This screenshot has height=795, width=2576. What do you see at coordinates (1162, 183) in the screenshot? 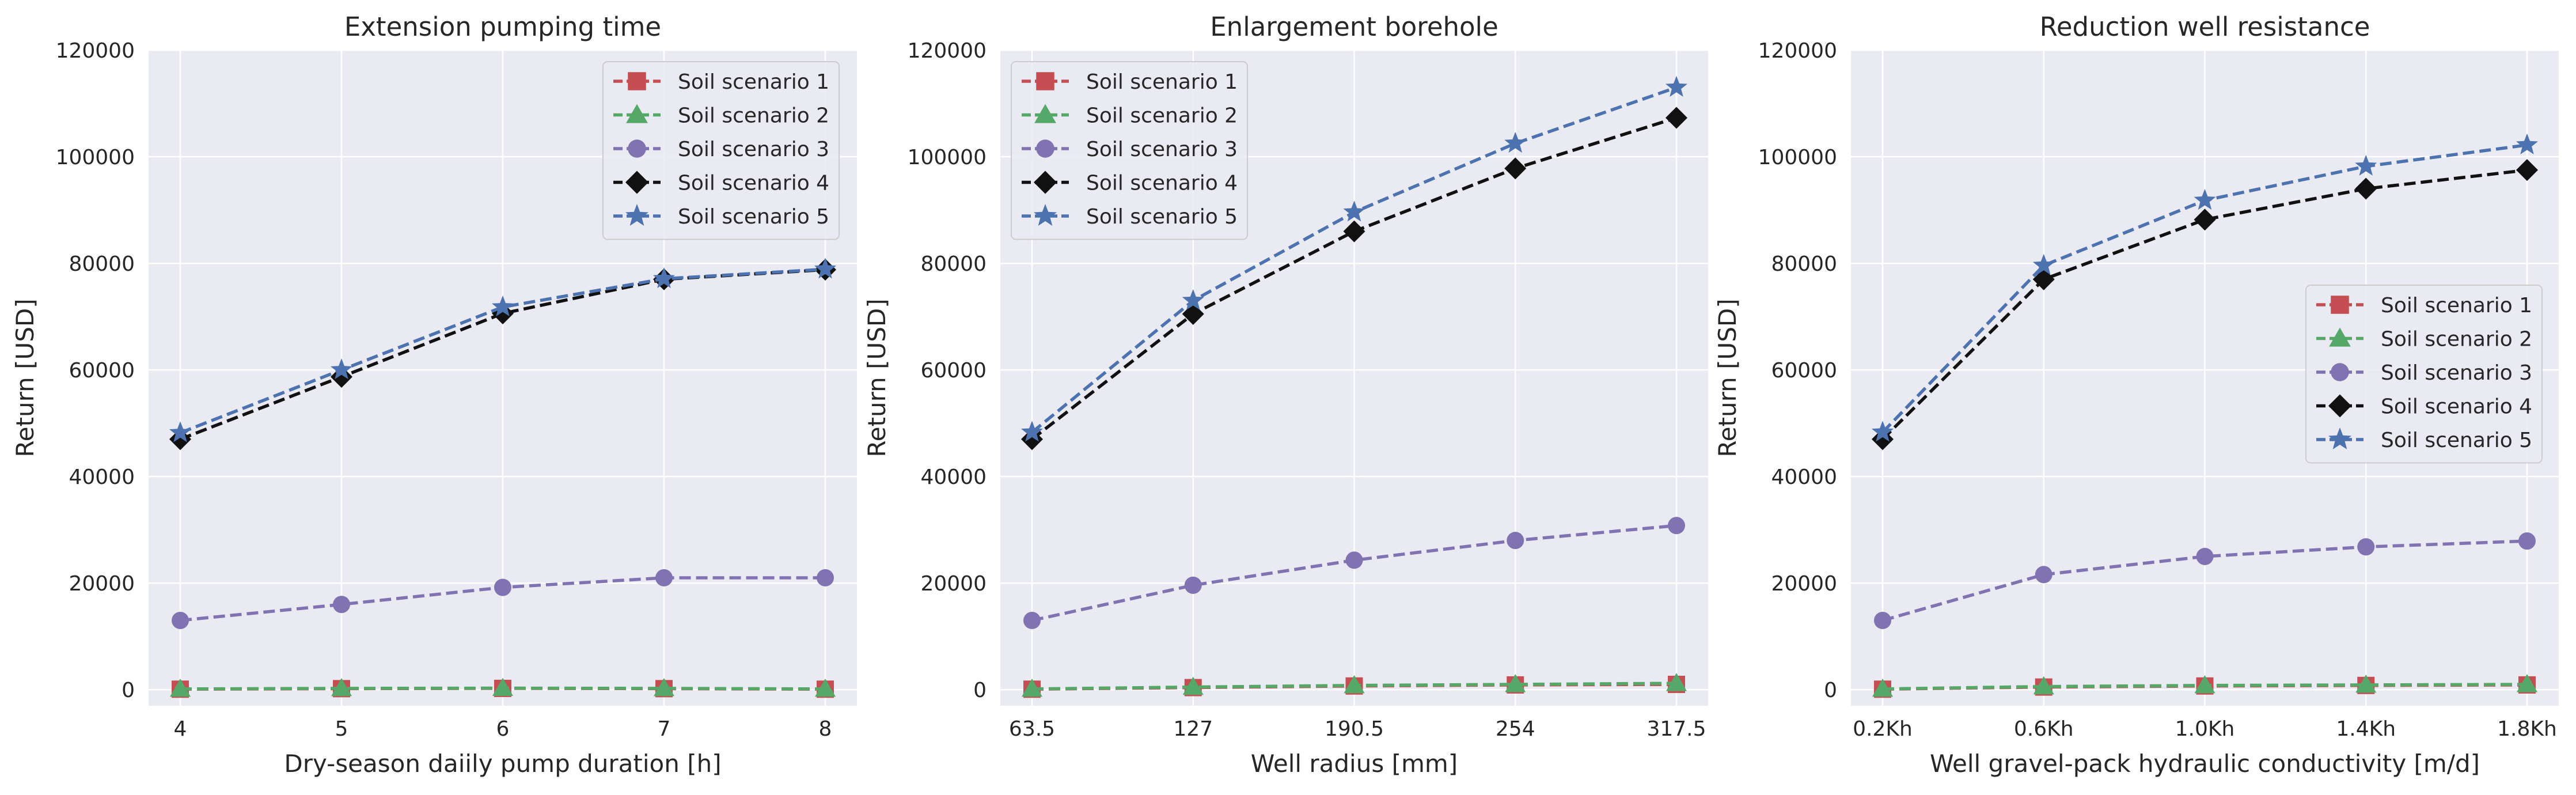
I see `legend-label: Soil scenario 4` at bounding box center [1162, 183].